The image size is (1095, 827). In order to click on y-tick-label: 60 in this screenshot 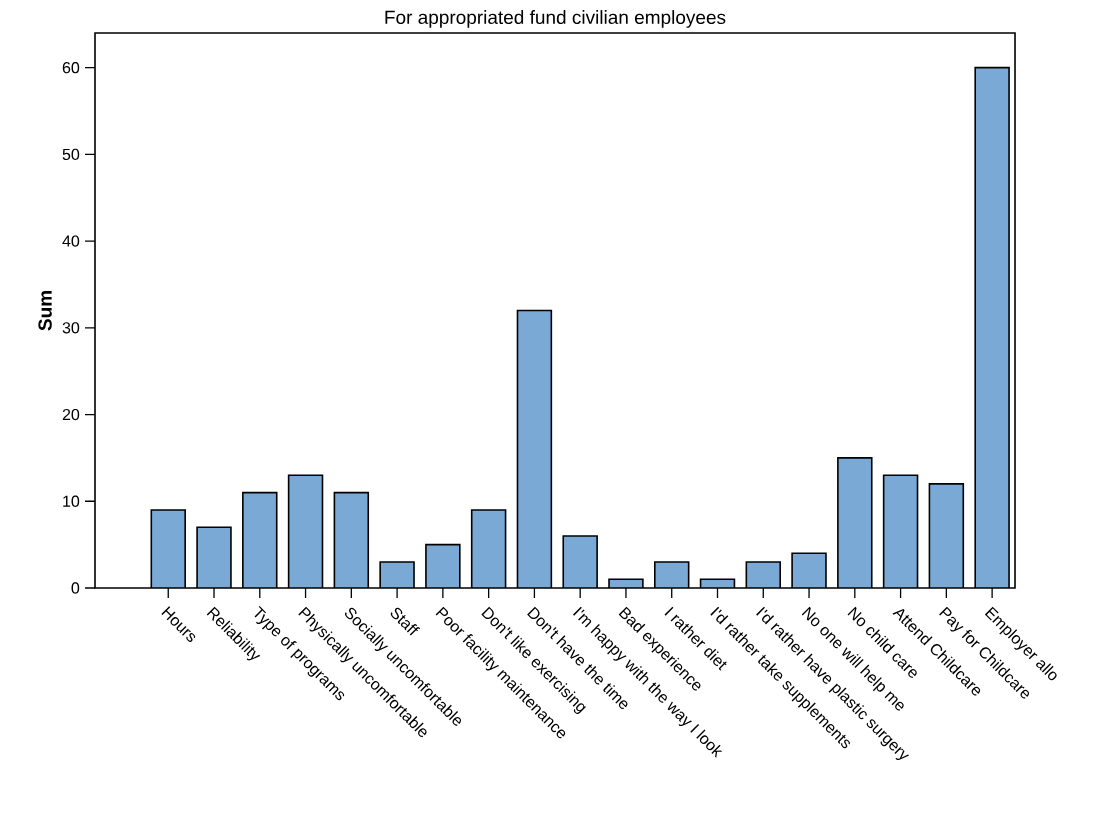, I will do `click(71, 68)`.